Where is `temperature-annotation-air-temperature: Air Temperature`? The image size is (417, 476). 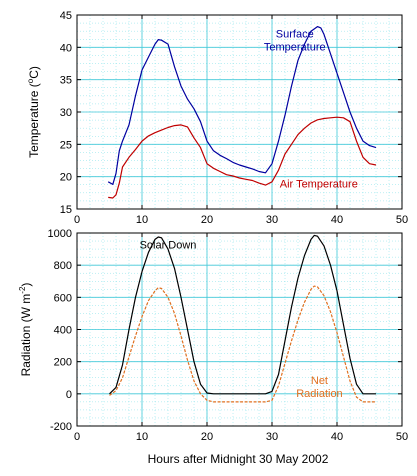
temperature-annotation-air-temperature: Air Temperature is located at coordinates (319, 185).